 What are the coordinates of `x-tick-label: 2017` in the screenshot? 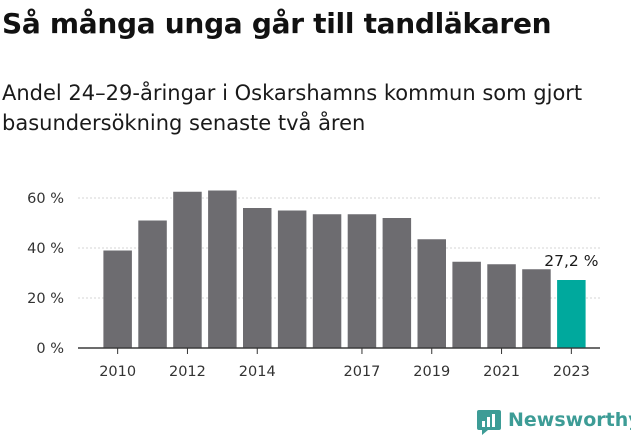 It's located at (361, 372).